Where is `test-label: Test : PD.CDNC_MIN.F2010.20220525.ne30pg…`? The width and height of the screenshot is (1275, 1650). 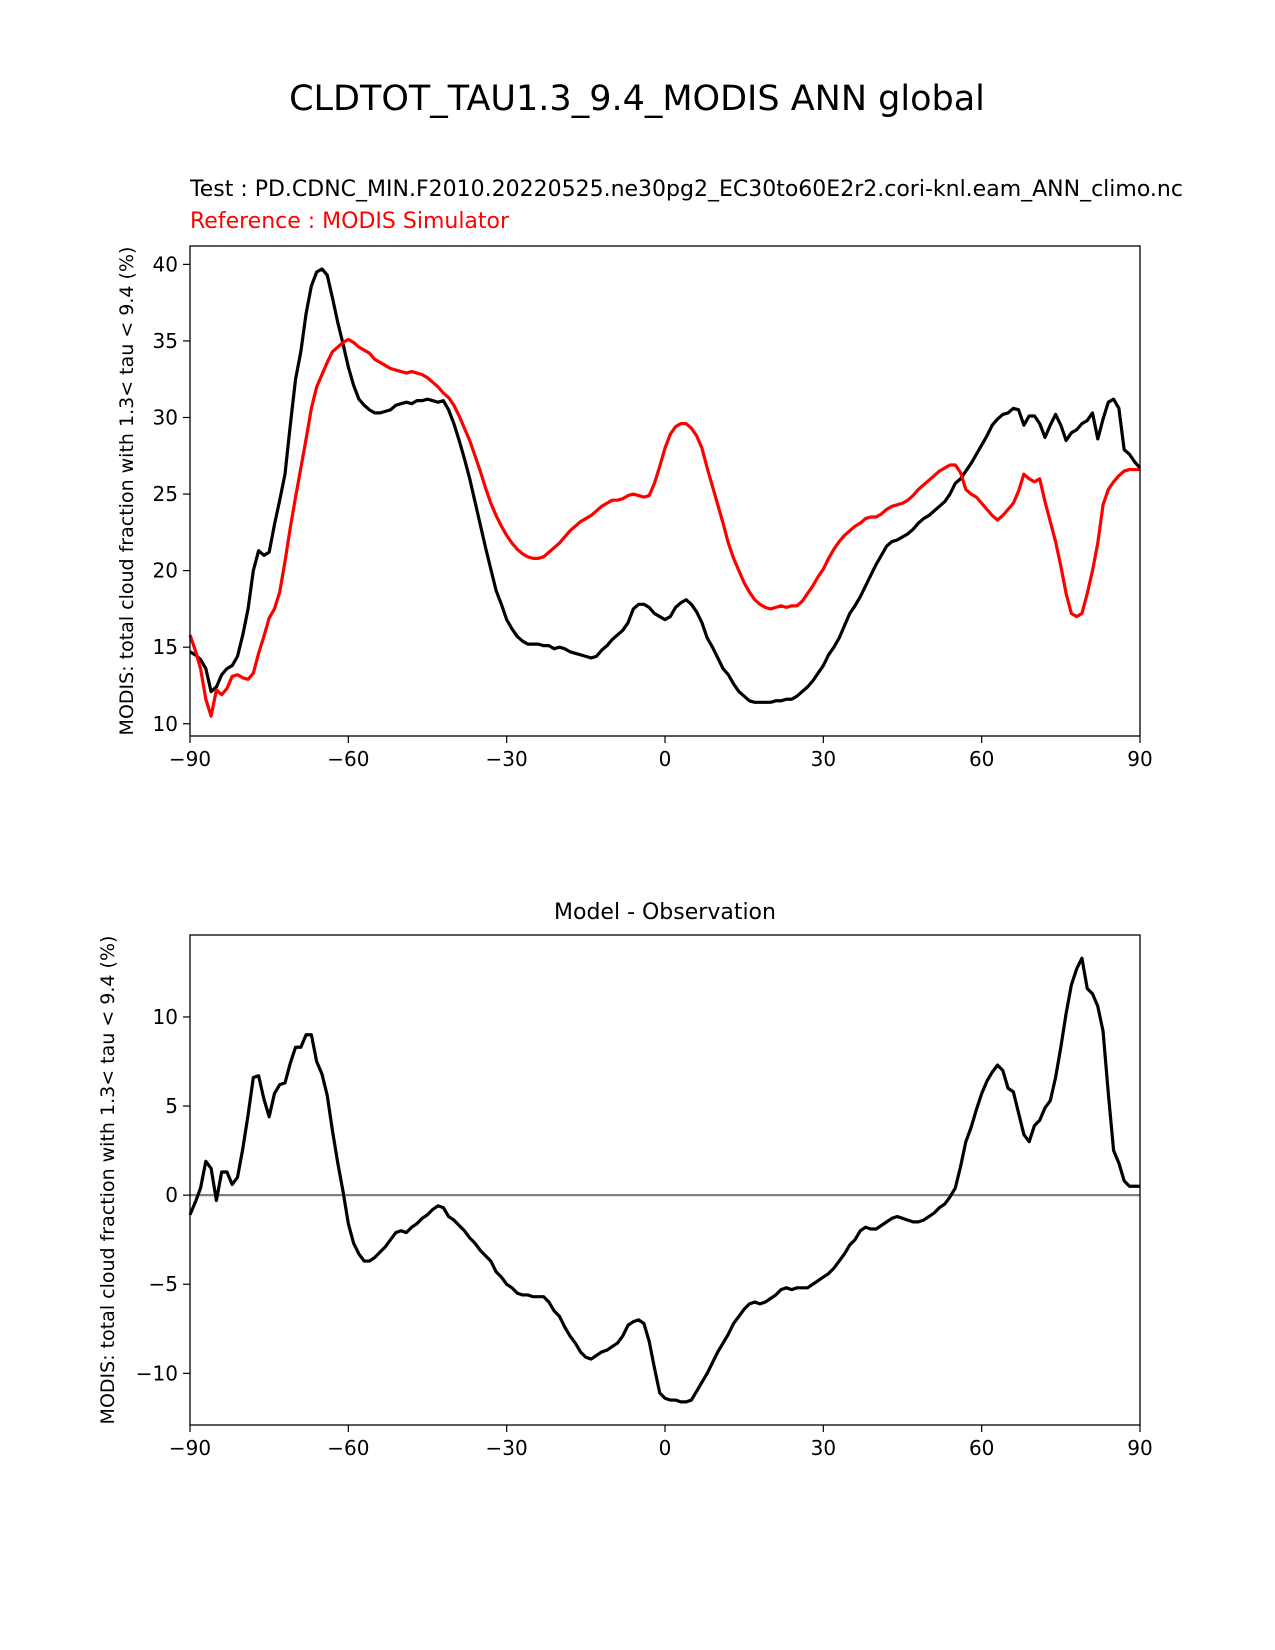 test-label: Test : PD.CDNC_MIN.F2010.20220525.ne30pg… is located at coordinates (686, 189).